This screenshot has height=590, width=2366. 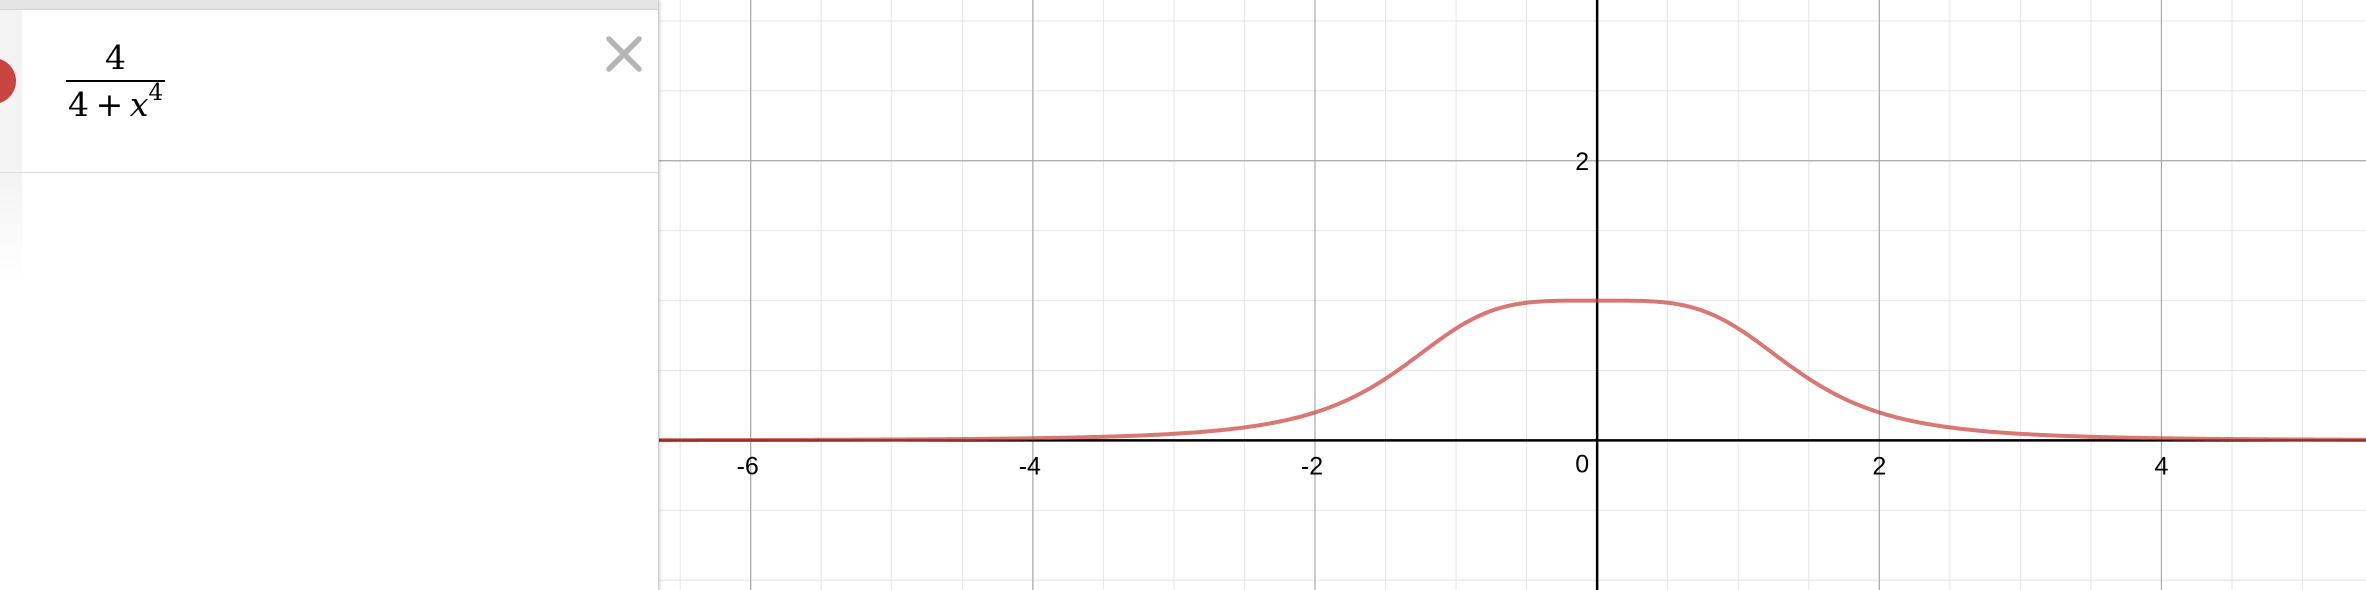 I want to click on denominator-variable: x, so click(x=139, y=104).